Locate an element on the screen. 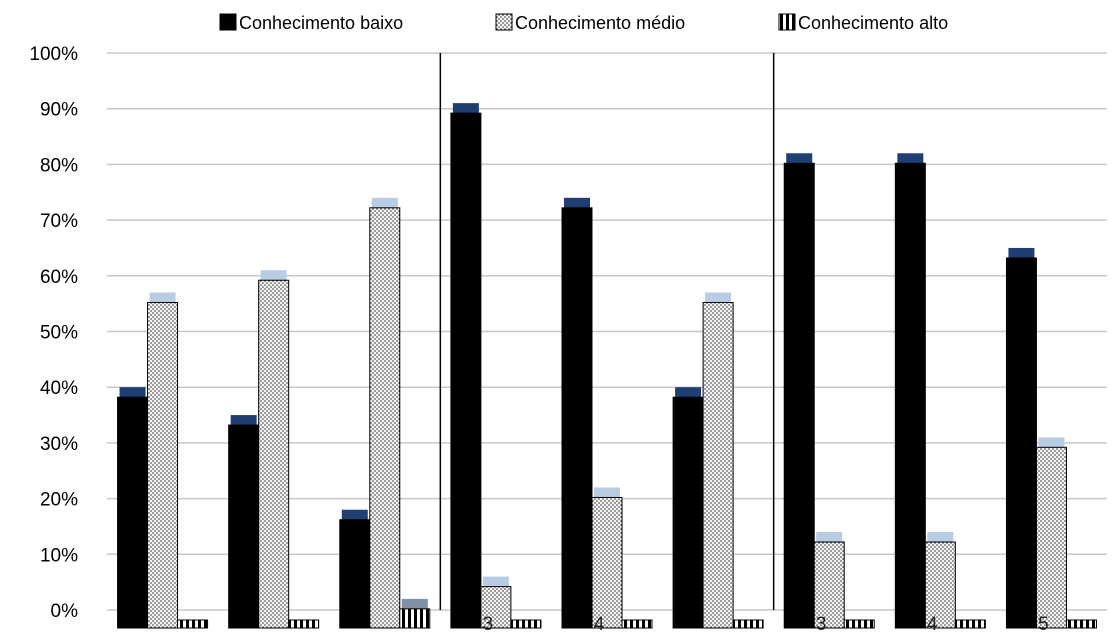 This screenshot has width=1113, height=639. legend-swatch-medio is located at coordinates (504, 22).